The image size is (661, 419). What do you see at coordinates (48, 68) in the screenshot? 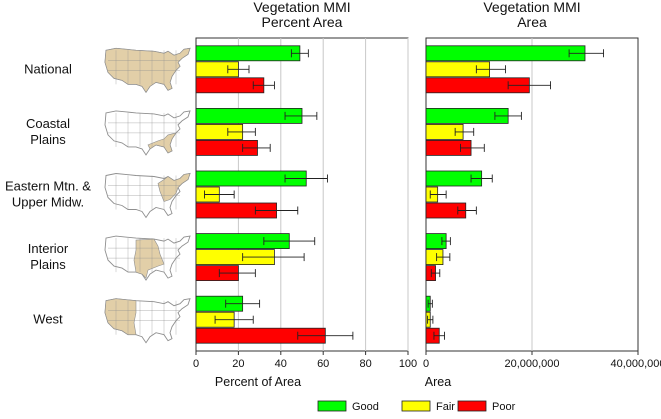
I see `region-label-national: National` at bounding box center [48, 68].